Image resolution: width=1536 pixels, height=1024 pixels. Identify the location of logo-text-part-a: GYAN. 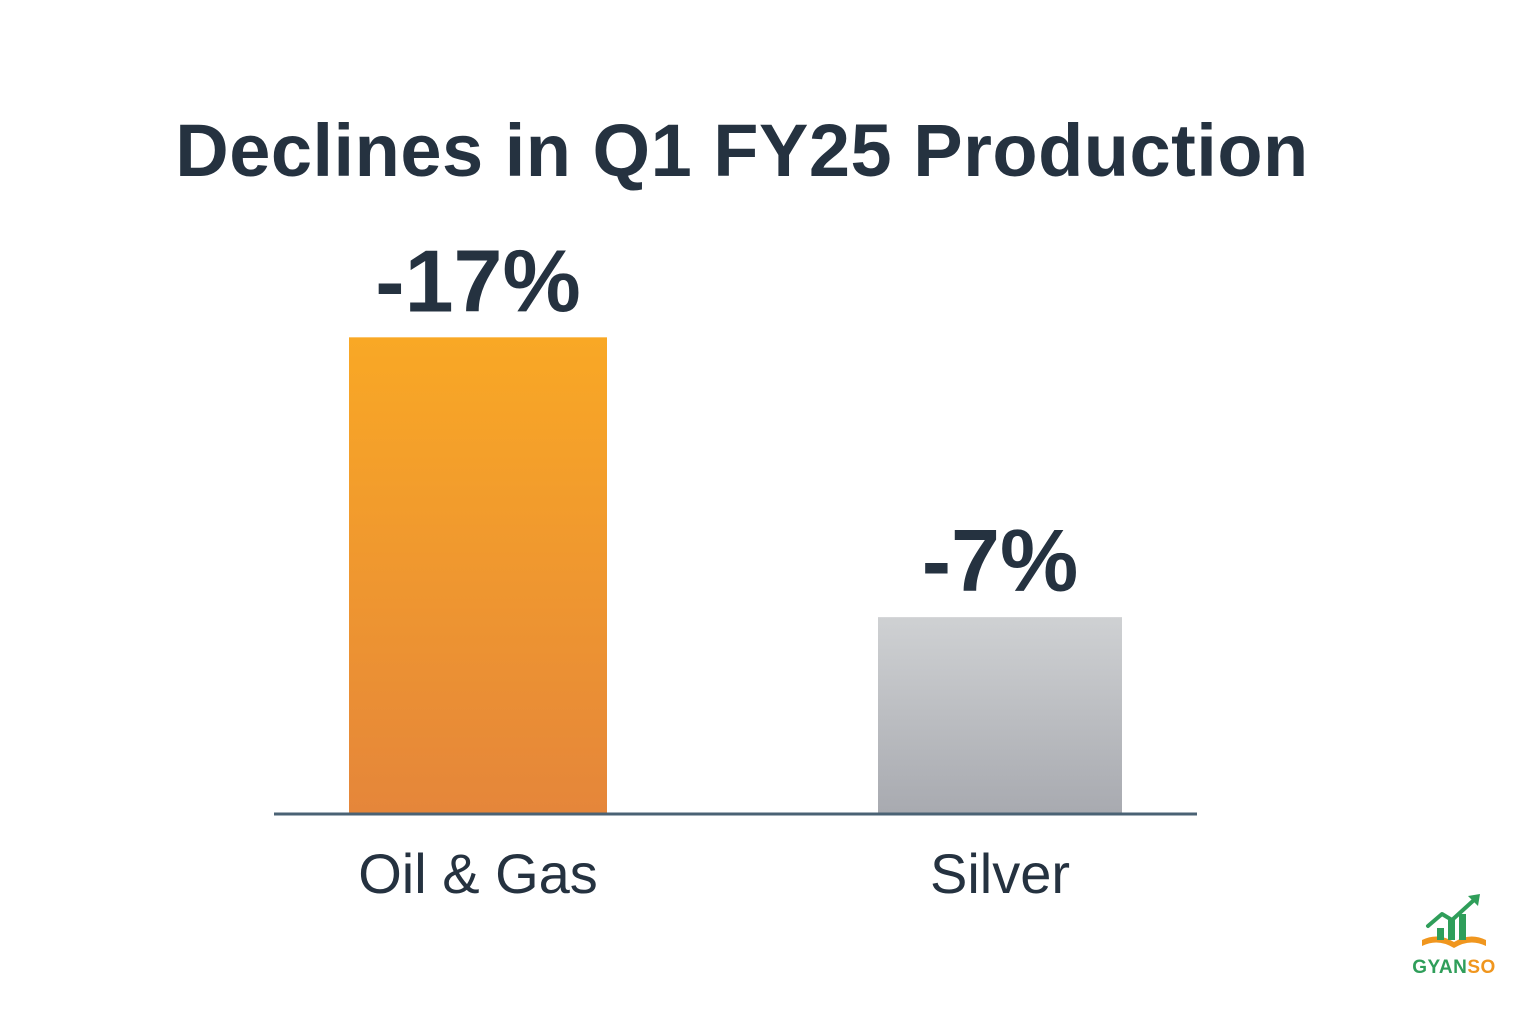
(1440, 967).